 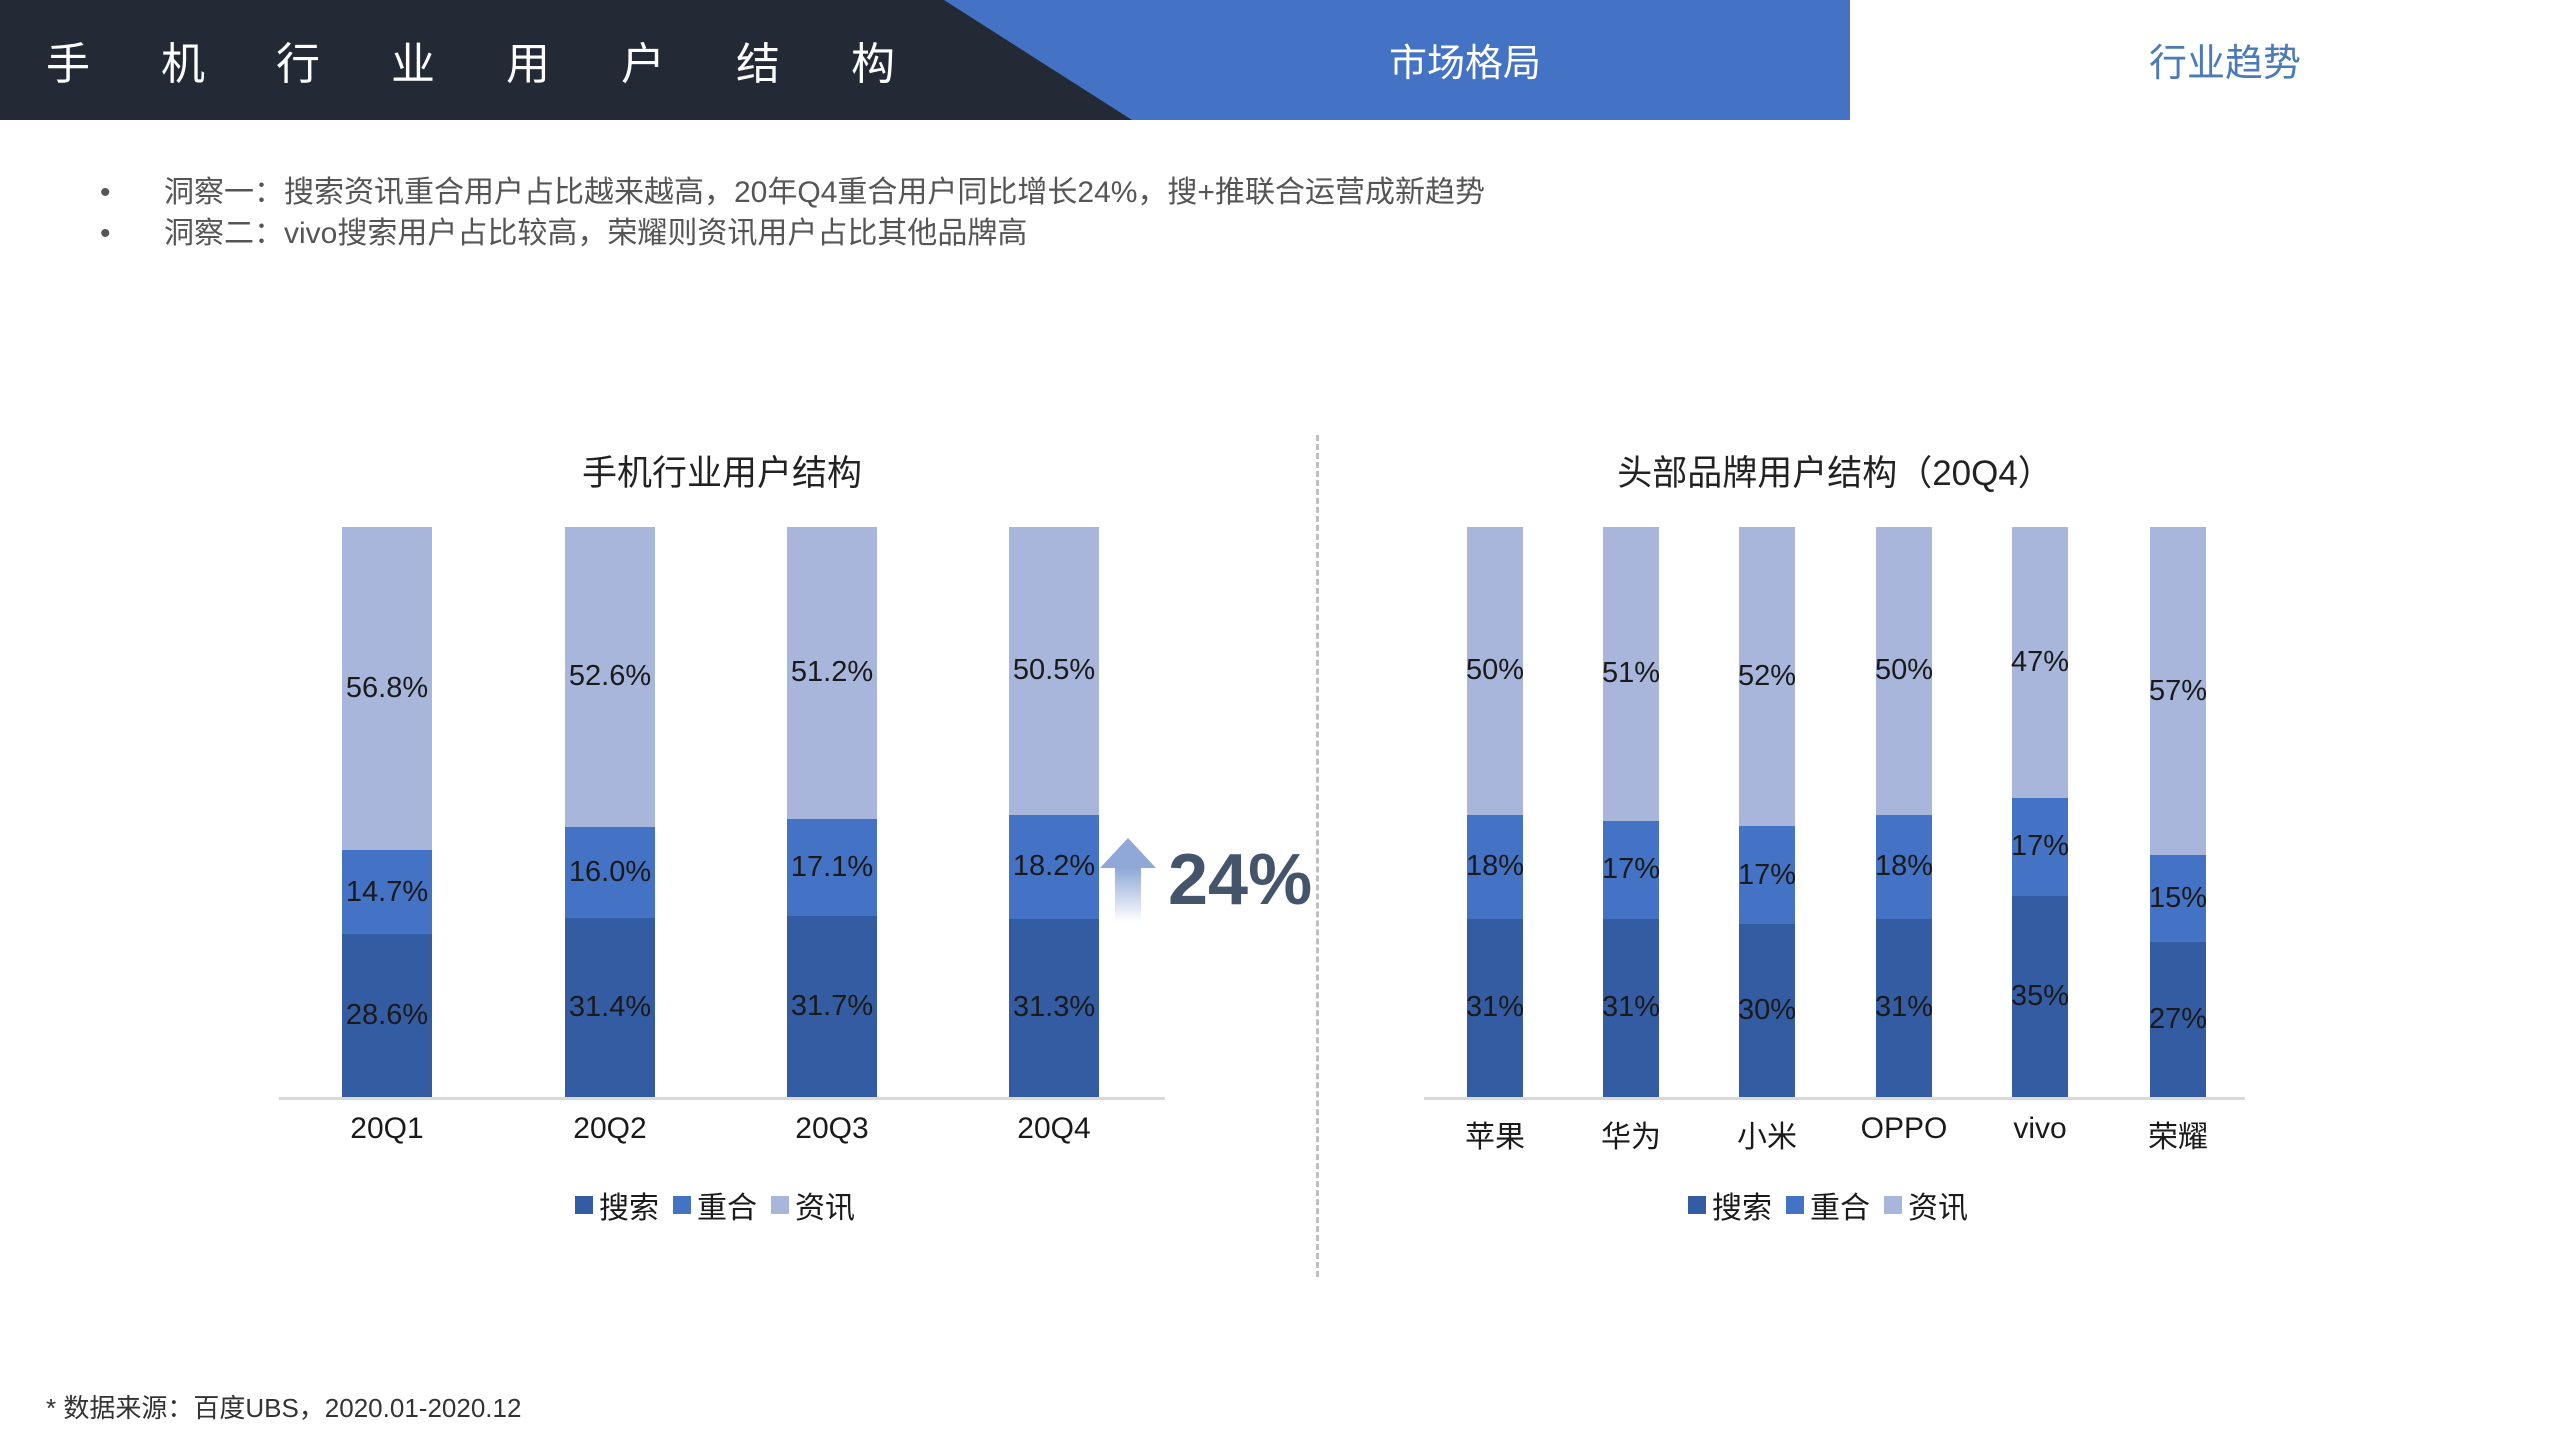 I want to click on stacked-bar: 30% 17% 52%, so click(x=1767, y=812).